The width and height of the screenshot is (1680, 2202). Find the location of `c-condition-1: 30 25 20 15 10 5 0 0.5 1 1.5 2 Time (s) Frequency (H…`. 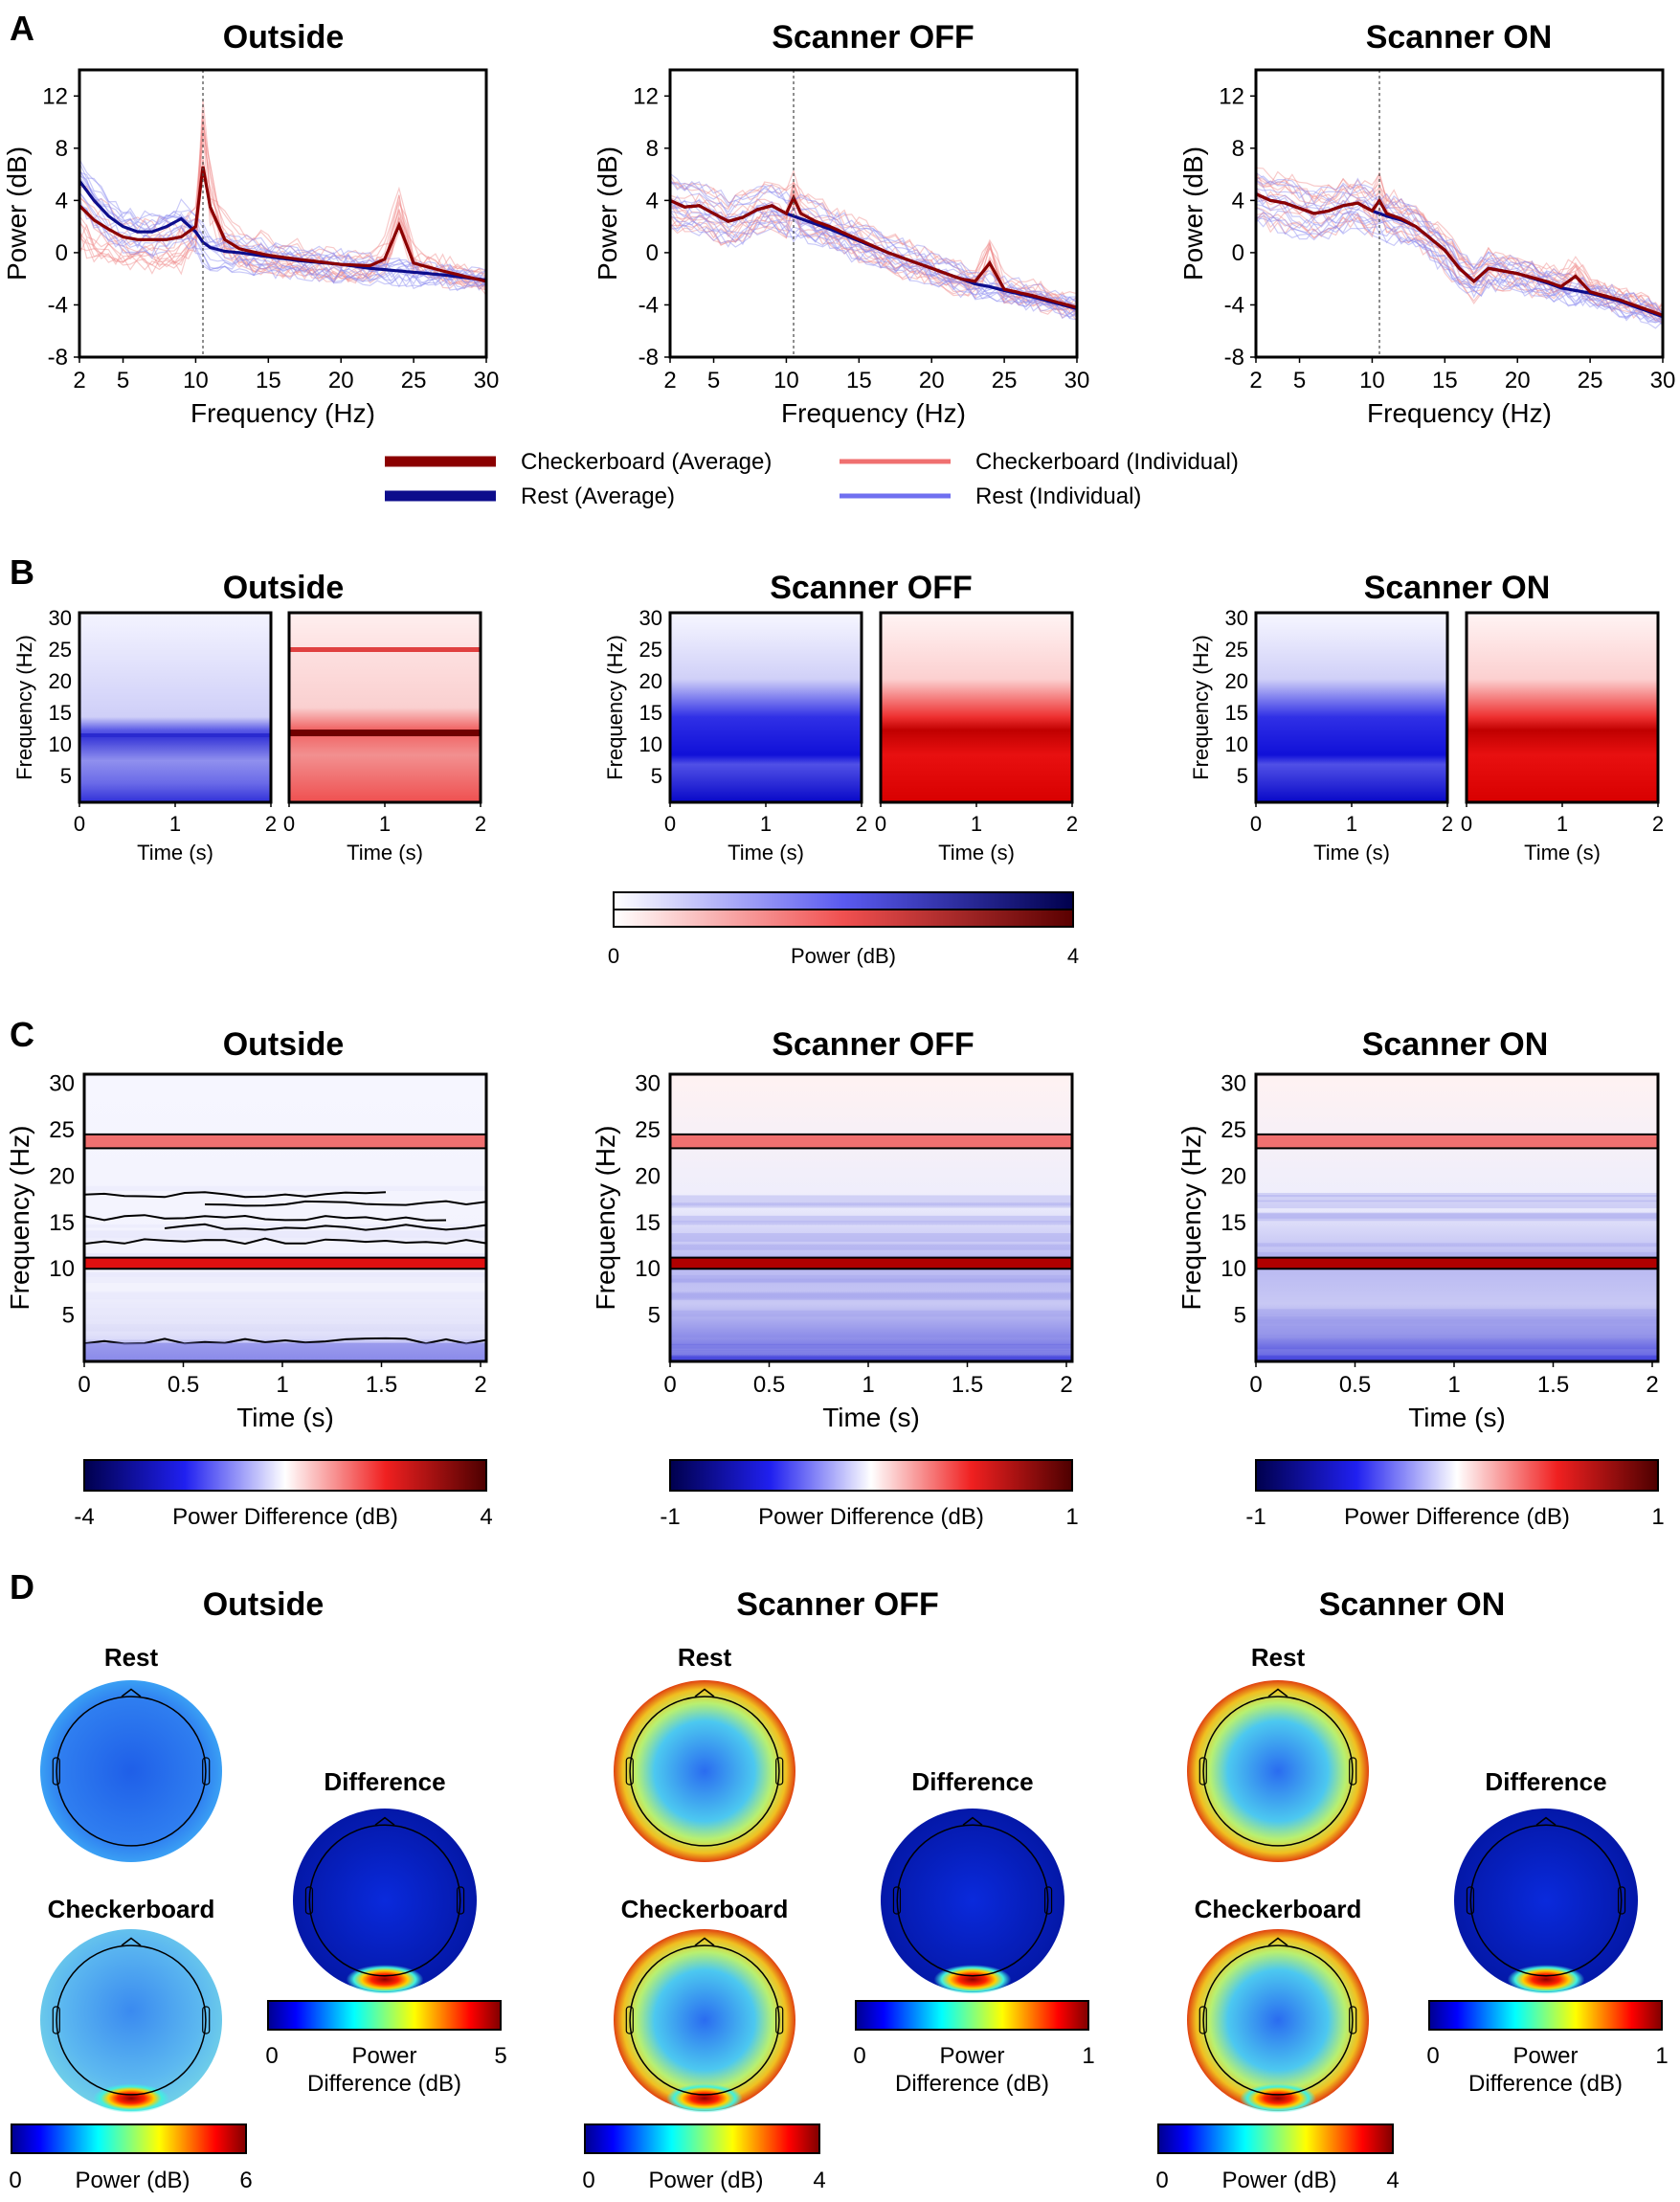

c-condition-1: 30 25 20 15 10 5 0 0.5 1 1.5 2 Time (s) Frequency (H… is located at coordinates (835, 1301).